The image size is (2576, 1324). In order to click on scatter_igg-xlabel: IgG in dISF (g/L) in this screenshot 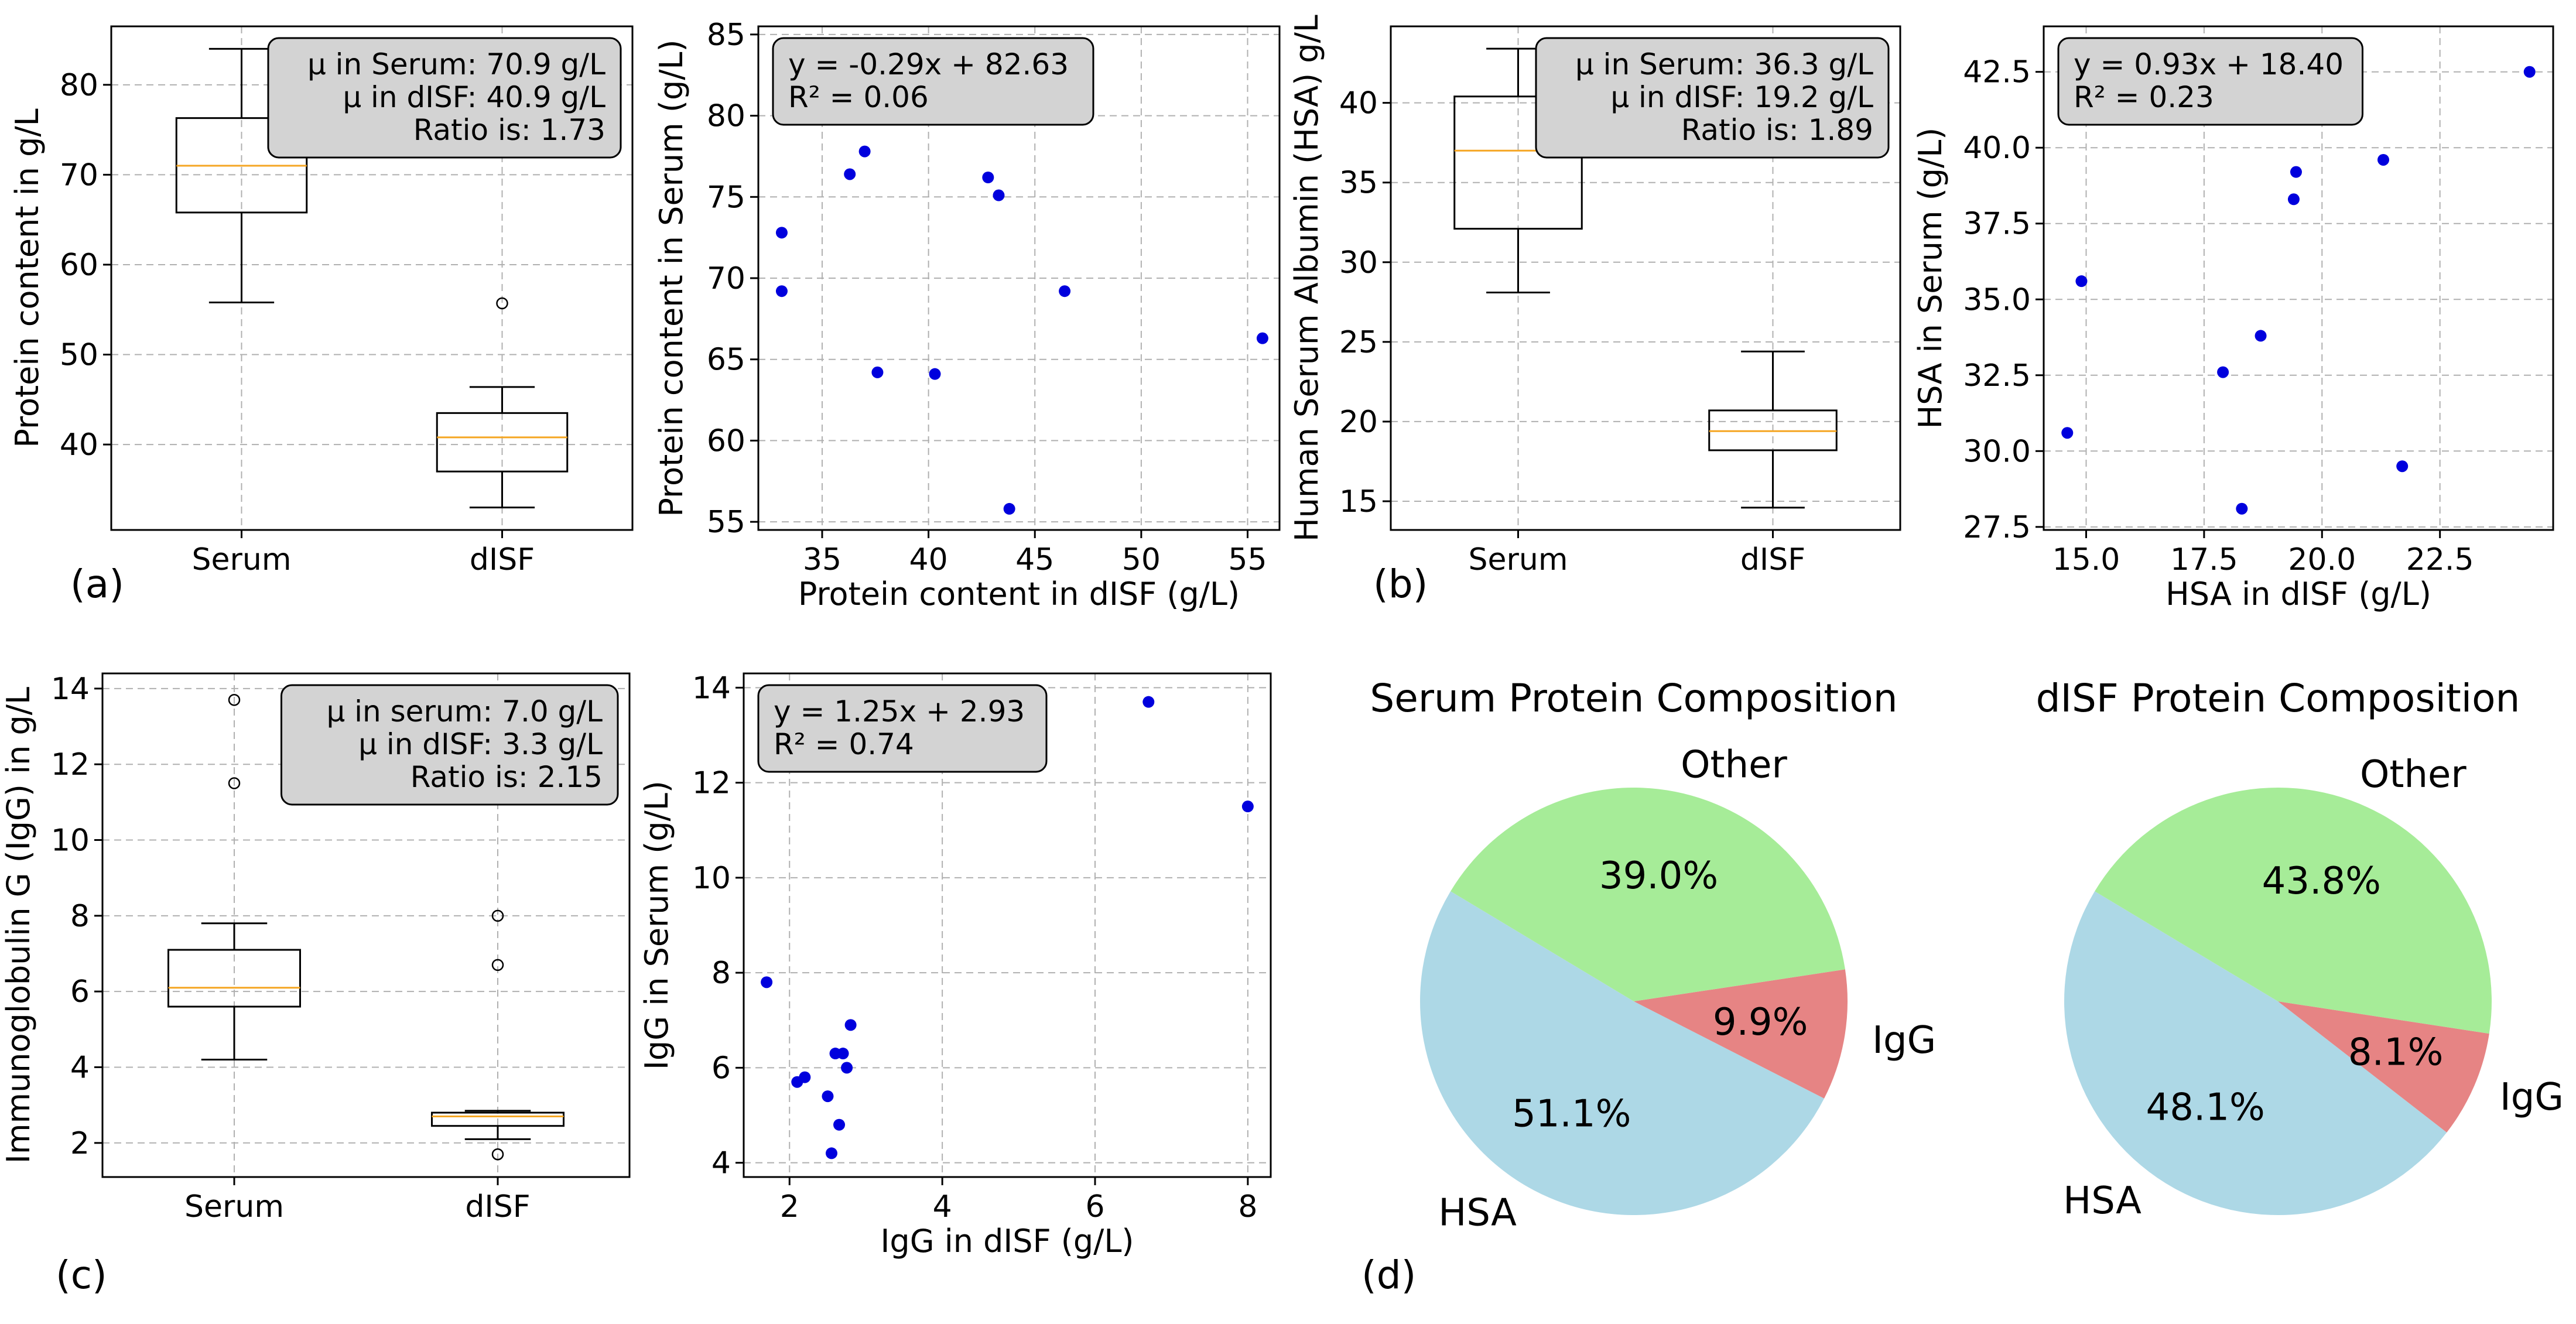, I will do `click(1007, 1241)`.